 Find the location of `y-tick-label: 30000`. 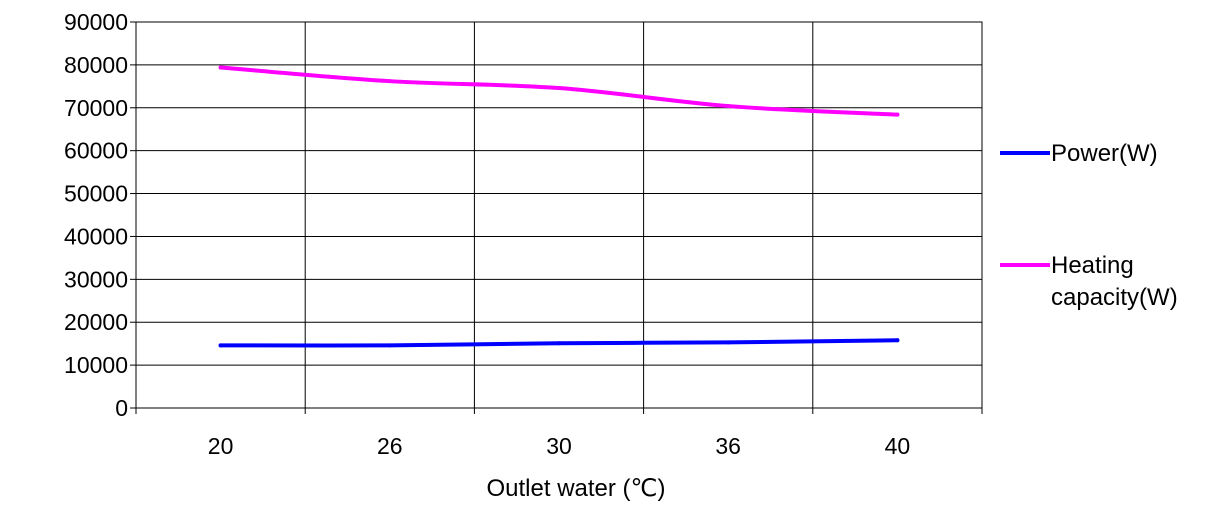

y-tick-label: 30000 is located at coordinates (96, 279).